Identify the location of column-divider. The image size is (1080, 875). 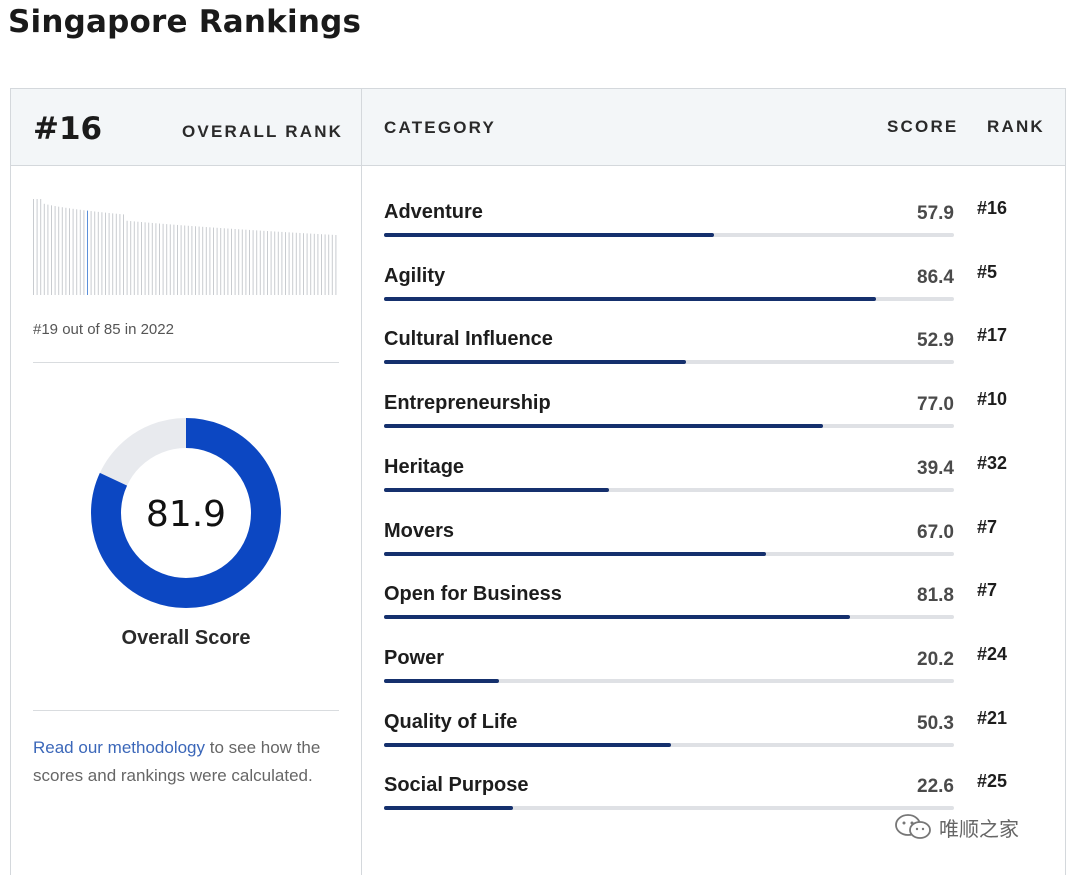
(361, 482).